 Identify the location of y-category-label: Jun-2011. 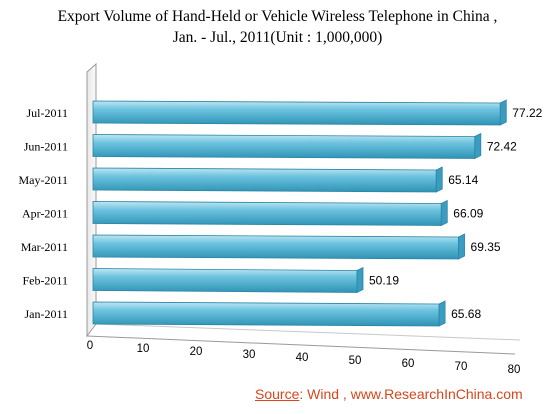
(46, 147).